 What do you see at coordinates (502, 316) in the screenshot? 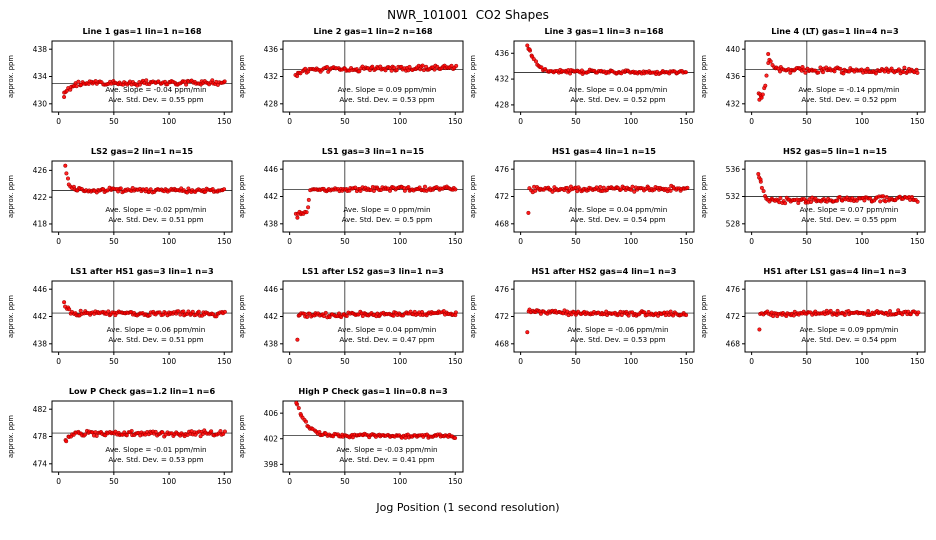
I see `y-tick-label: 472` at bounding box center [502, 316].